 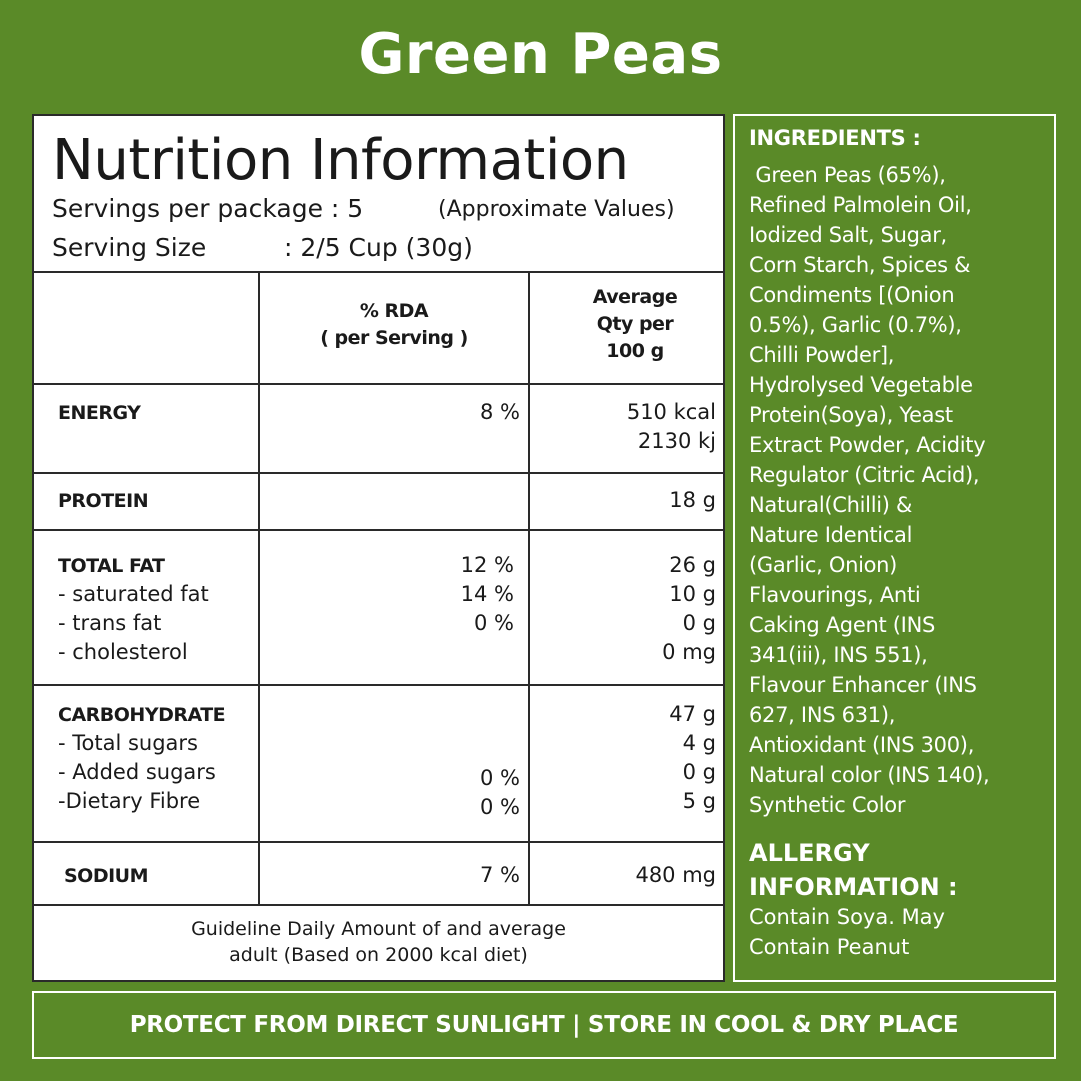 I want to click on column-header-qty-line: Qty per, so click(x=635, y=324).